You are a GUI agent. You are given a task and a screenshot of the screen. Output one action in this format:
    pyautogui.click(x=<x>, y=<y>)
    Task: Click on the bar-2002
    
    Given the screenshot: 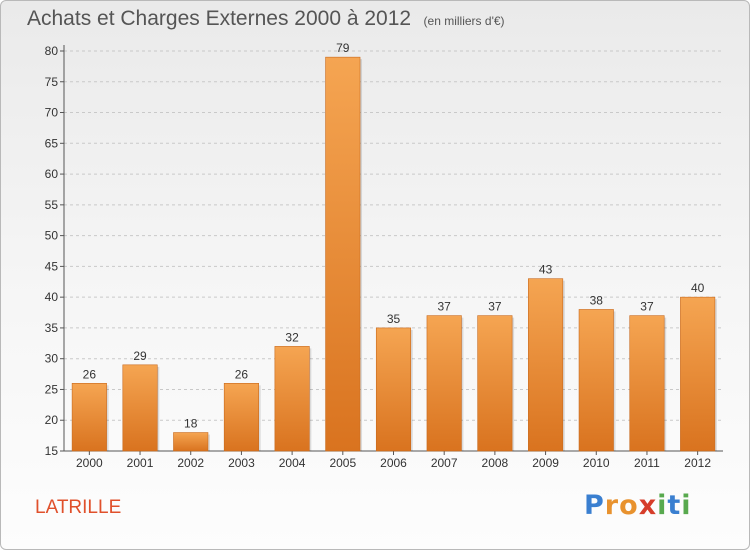 What is the action you would take?
    pyautogui.click(x=191, y=442)
    